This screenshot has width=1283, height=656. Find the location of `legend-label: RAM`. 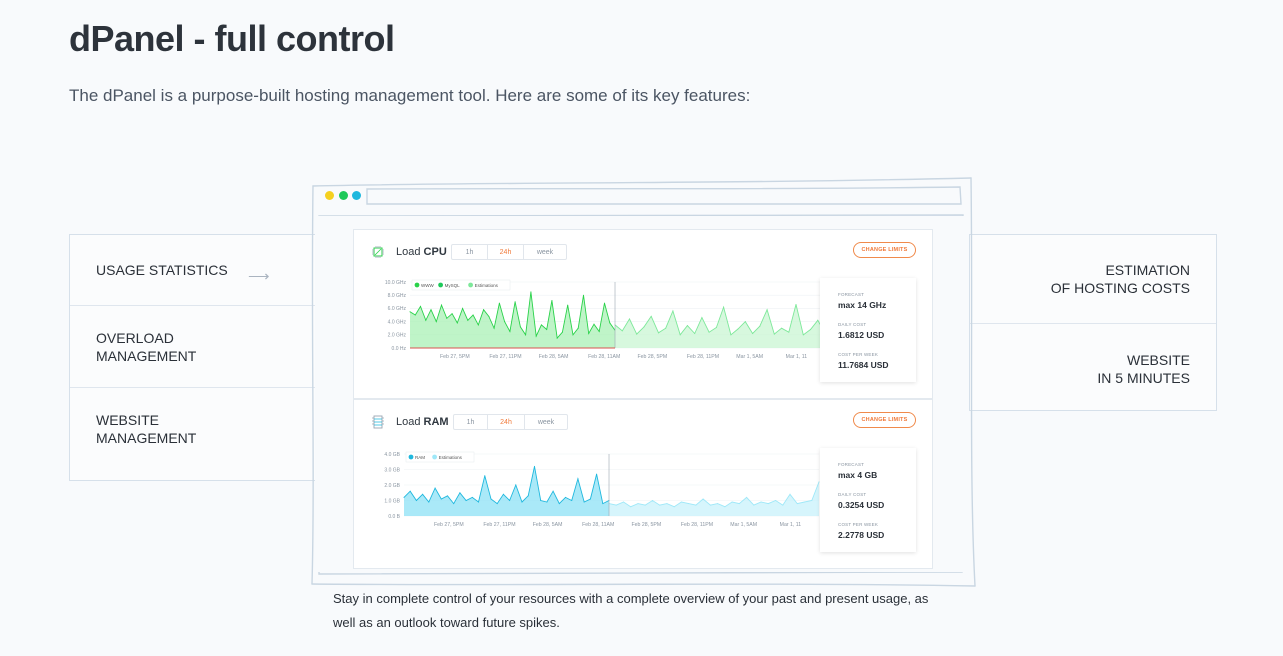

legend-label: RAM is located at coordinates (420, 457).